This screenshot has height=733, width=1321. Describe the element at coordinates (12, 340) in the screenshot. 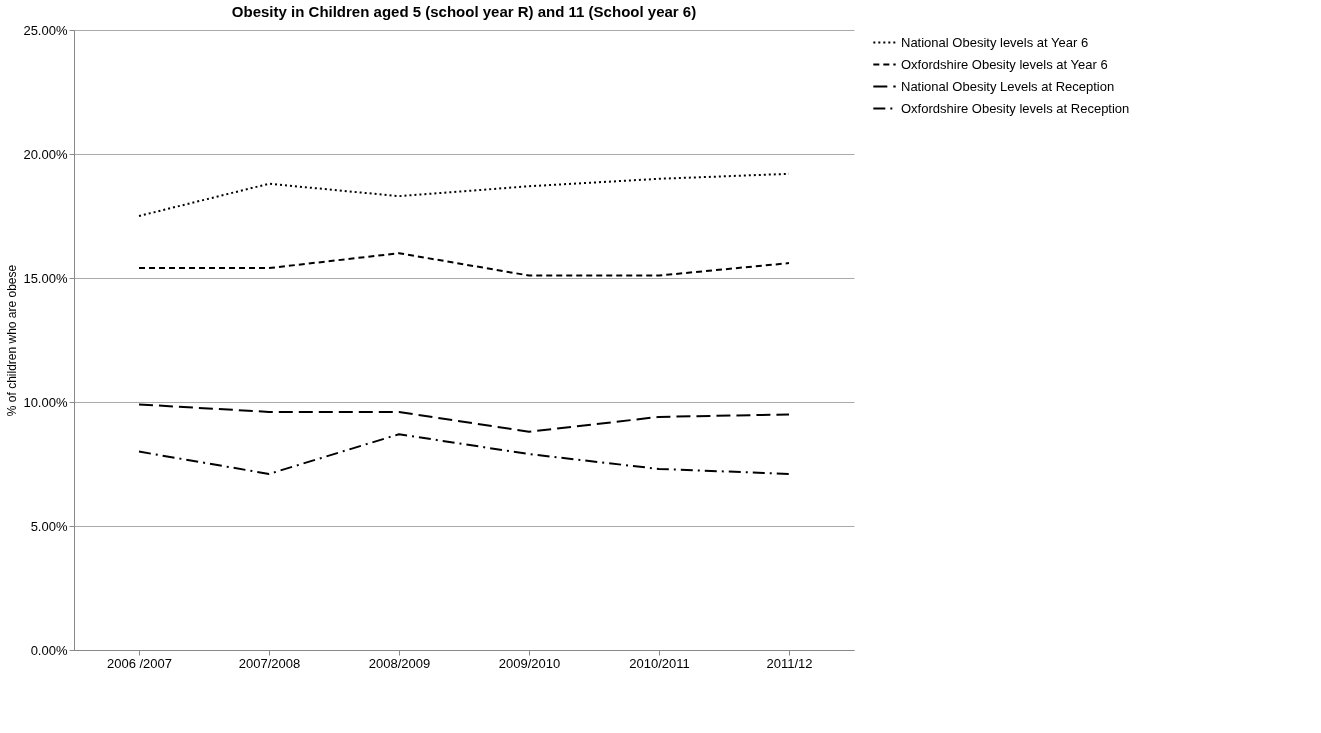

I see `y-axis-title: % of children who are obese` at that location.